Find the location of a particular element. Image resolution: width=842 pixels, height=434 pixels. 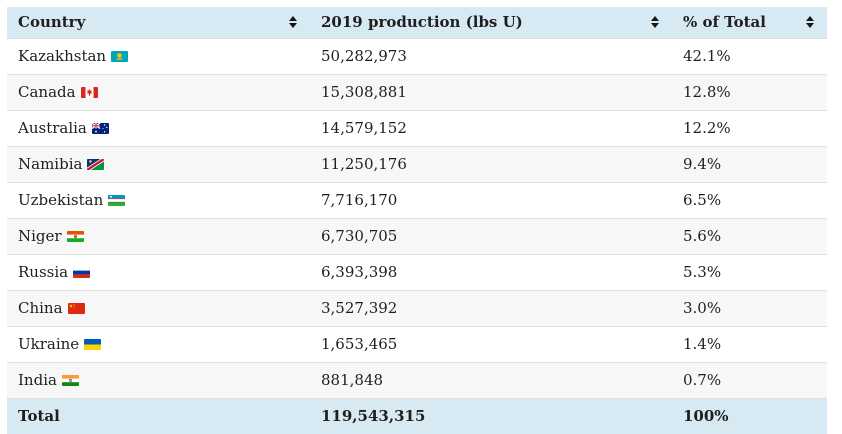

country-label: Canada is located at coordinates (47, 92).